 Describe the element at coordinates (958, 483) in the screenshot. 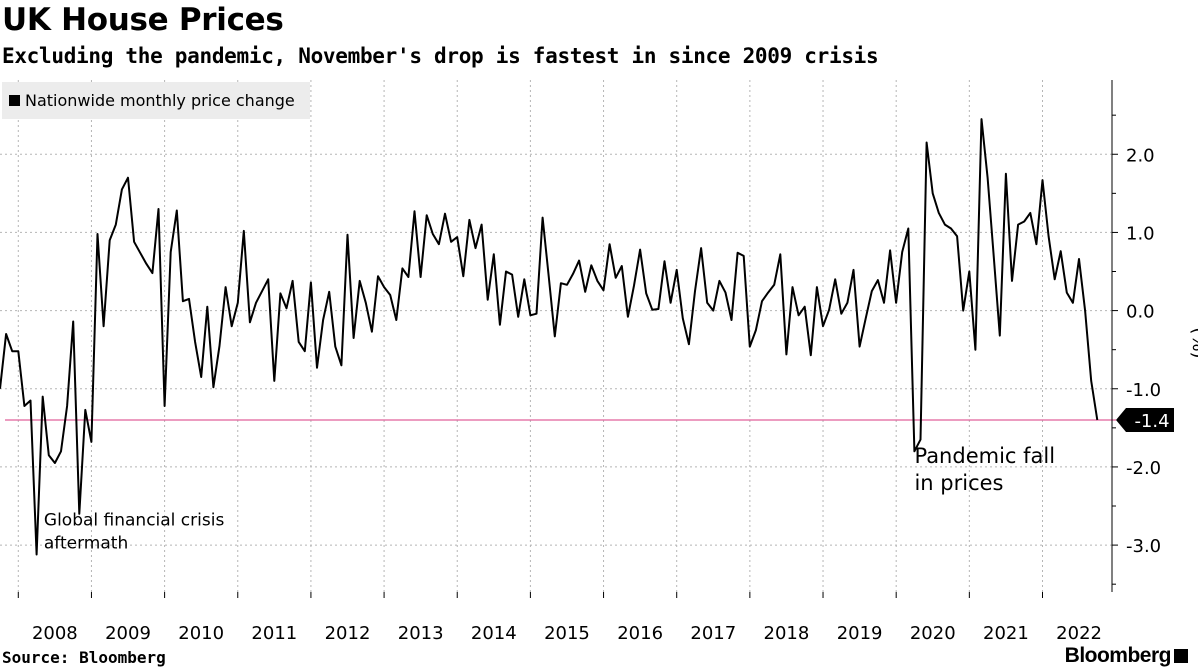

I see `annotation-text: in prices` at that location.